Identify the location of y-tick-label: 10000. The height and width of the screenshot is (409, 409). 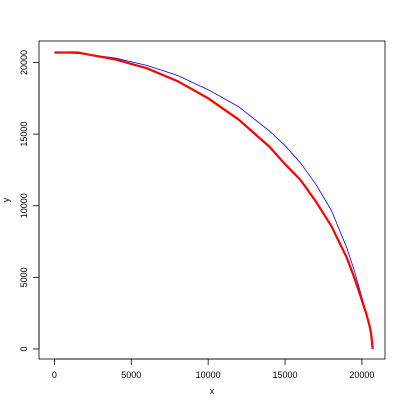
(24, 205).